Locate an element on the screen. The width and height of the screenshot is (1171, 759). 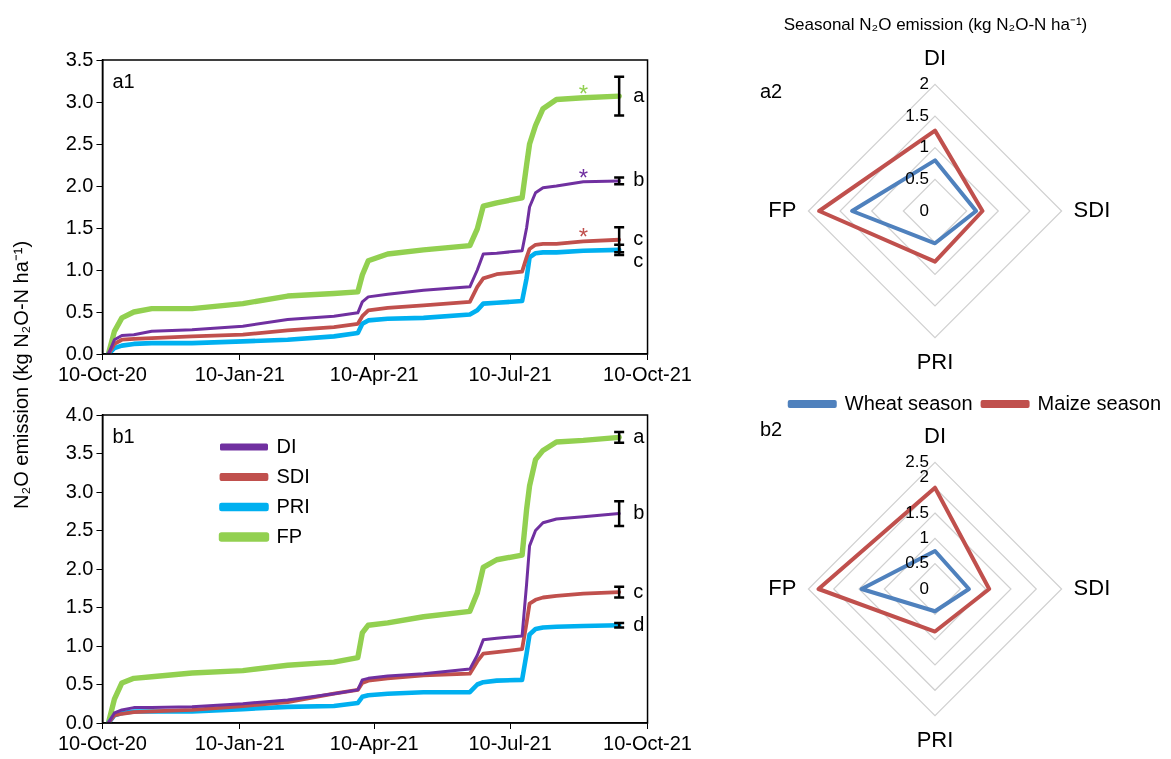
legend-label: DI is located at coordinates (286, 445).